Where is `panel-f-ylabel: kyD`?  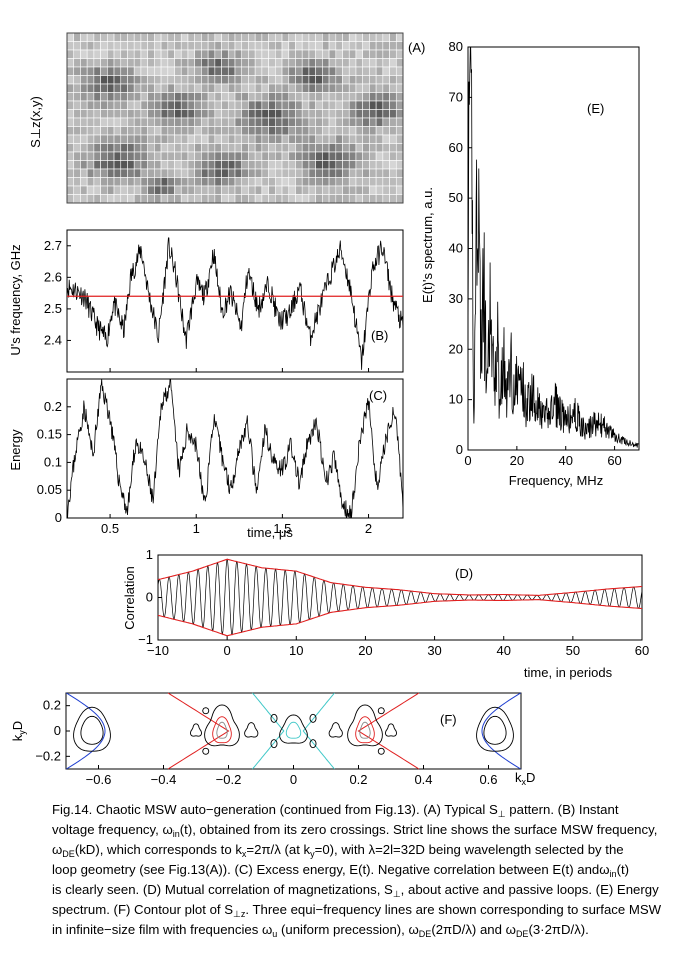
panel-f-ylabel: kyD is located at coordinates (18, 731).